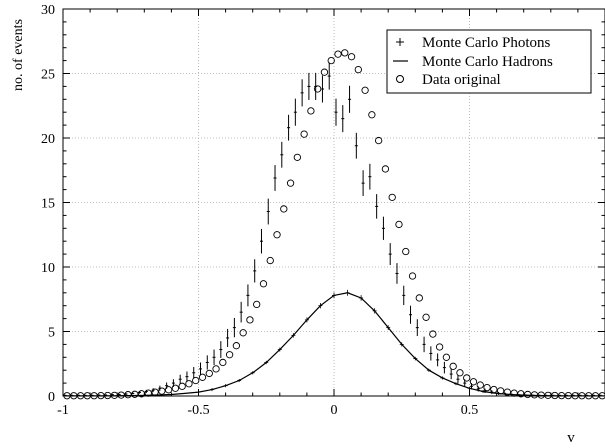  What do you see at coordinates (571, 438) in the screenshot?
I see `x-axis-label: v` at bounding box center [571, 438].